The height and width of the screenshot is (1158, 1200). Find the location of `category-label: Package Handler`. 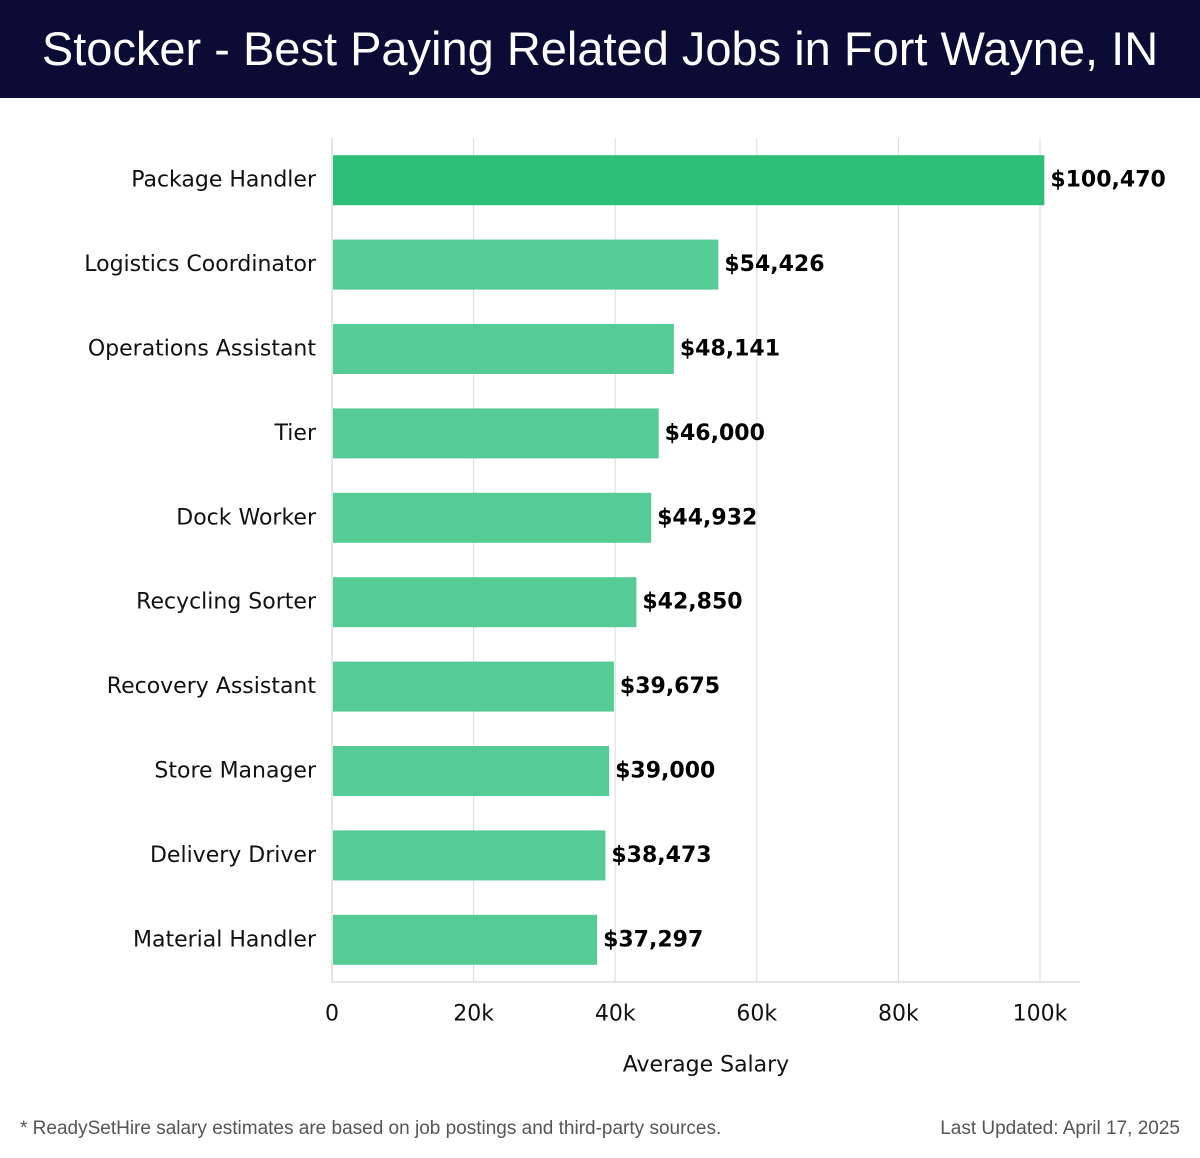

category-label: Package Handler is located at coordinates (224, 180).